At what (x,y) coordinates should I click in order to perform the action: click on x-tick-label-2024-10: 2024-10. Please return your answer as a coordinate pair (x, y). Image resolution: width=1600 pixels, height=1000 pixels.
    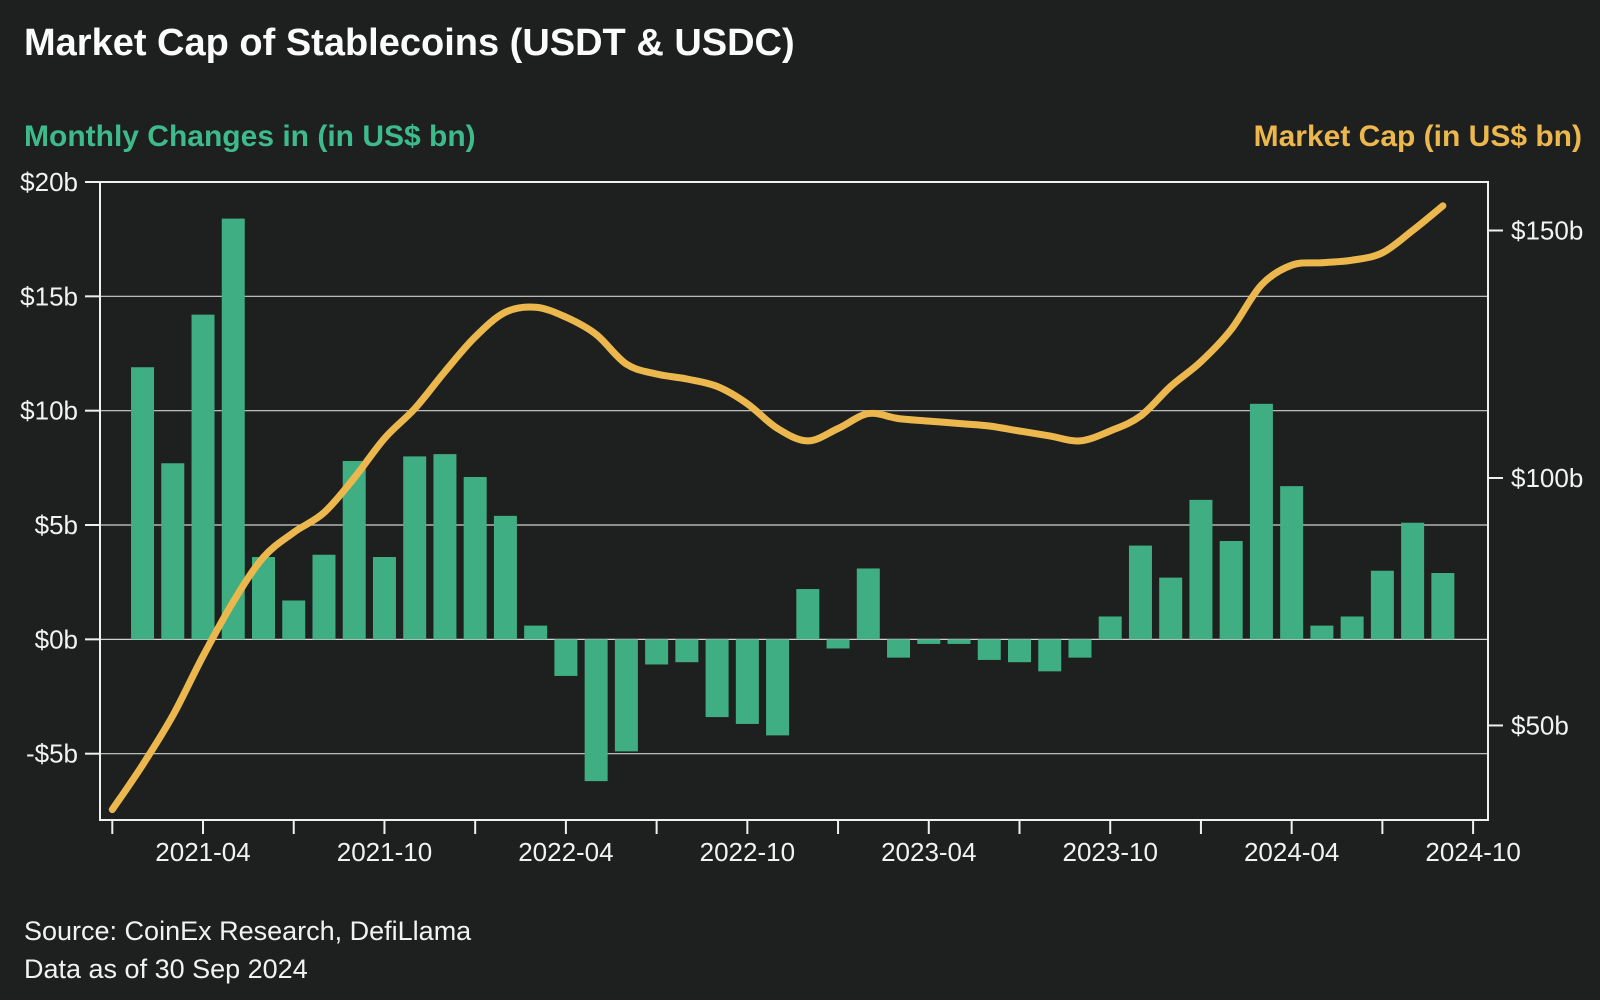
    Looking at the image, I should click on (1472, 852).